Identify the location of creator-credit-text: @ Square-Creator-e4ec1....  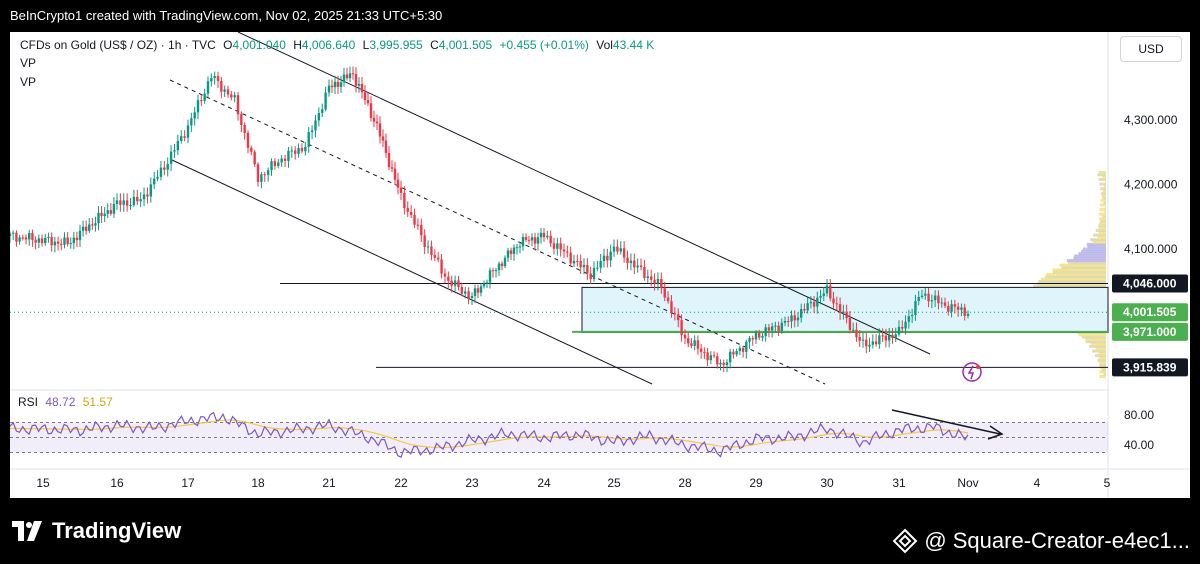
(1057, 540).